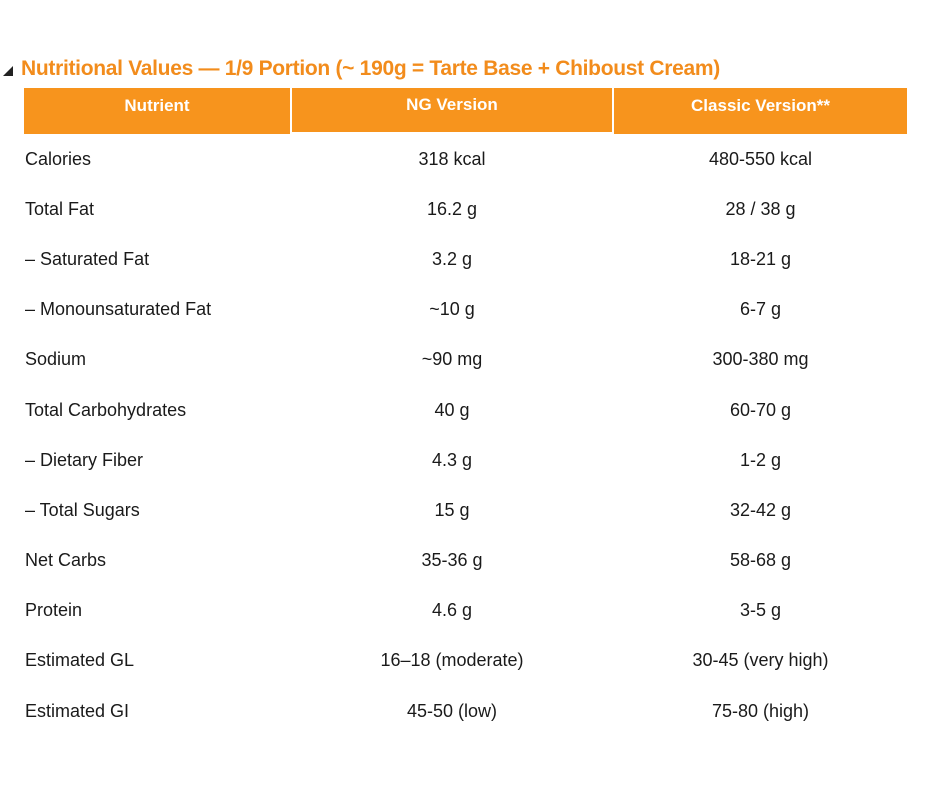  What do you see at coordinates (452, 258) in the screenshot?
I see `ng-value-cell: 3.2 g` at bounding box center [452, 258].